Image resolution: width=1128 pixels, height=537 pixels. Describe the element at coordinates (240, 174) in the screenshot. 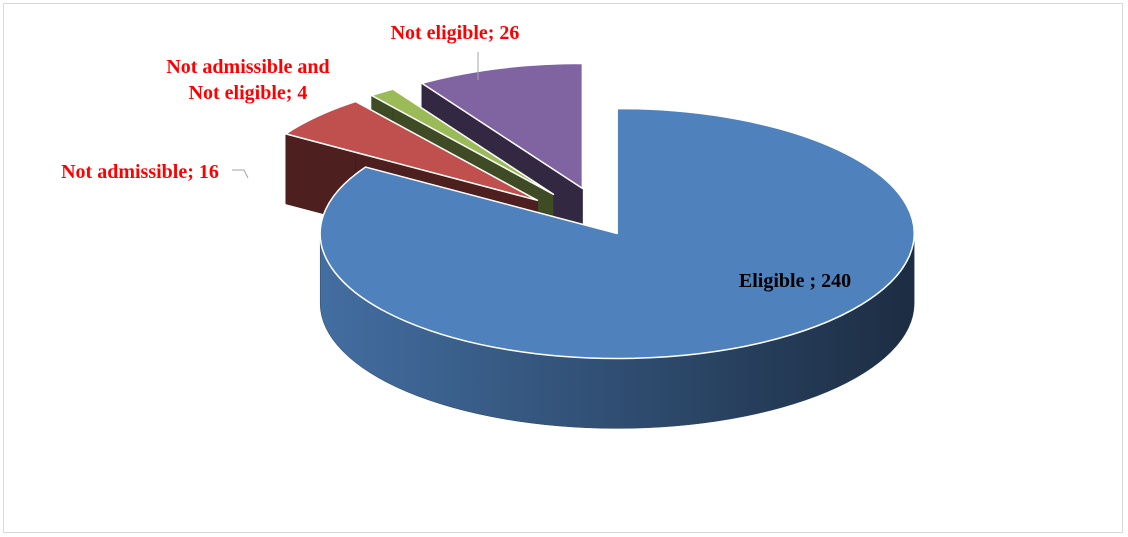

I see `leader-line` at that location.